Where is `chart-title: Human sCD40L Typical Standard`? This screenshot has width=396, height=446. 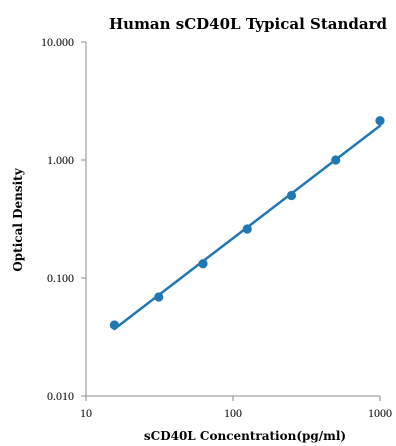 chart-title: Human sCD40L Typical Standard is located at coordinates (248, 24).